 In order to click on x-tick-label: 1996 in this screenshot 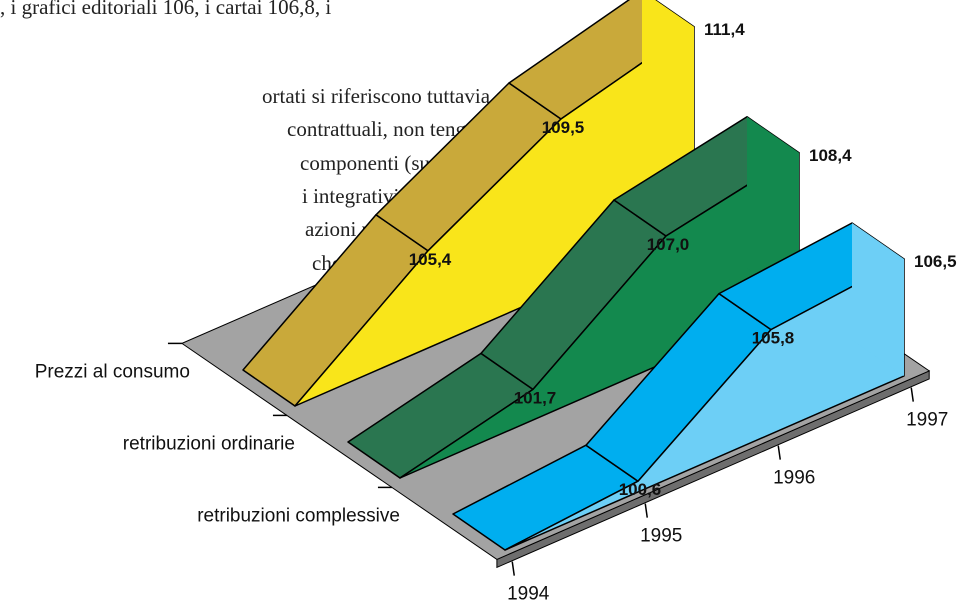, I will do `click(794, 478)`.